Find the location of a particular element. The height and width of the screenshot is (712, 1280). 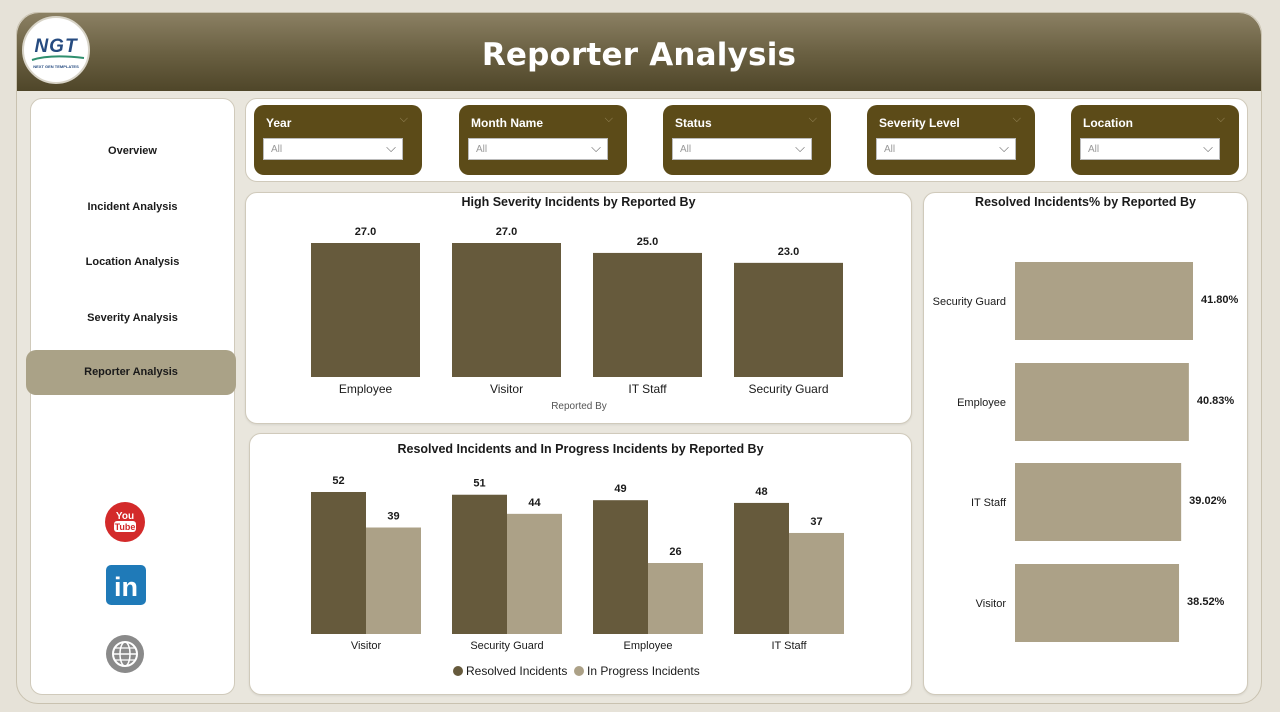

sidebar-item-reporter-analysis: Reporter Analysis is located at coordinates (131, 372).